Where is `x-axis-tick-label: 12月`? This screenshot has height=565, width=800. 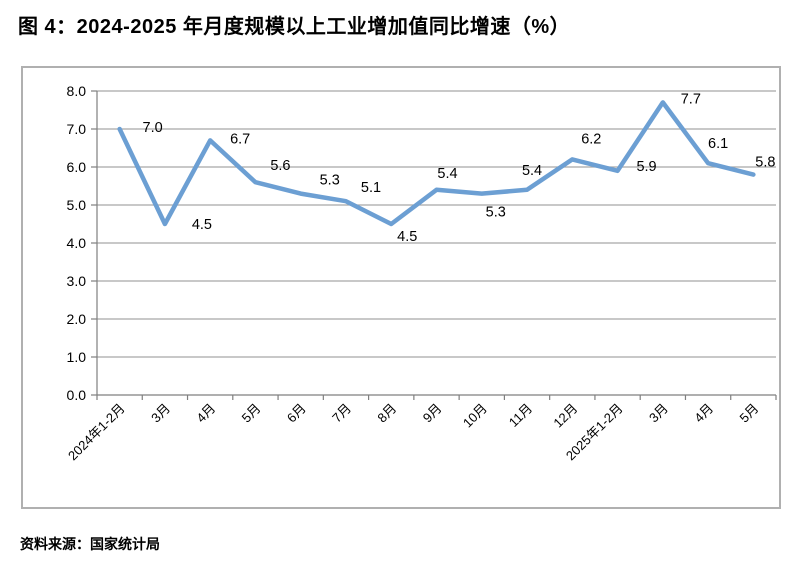
x-axis-tick-label: 12月 is located at coordinates (565, 416).